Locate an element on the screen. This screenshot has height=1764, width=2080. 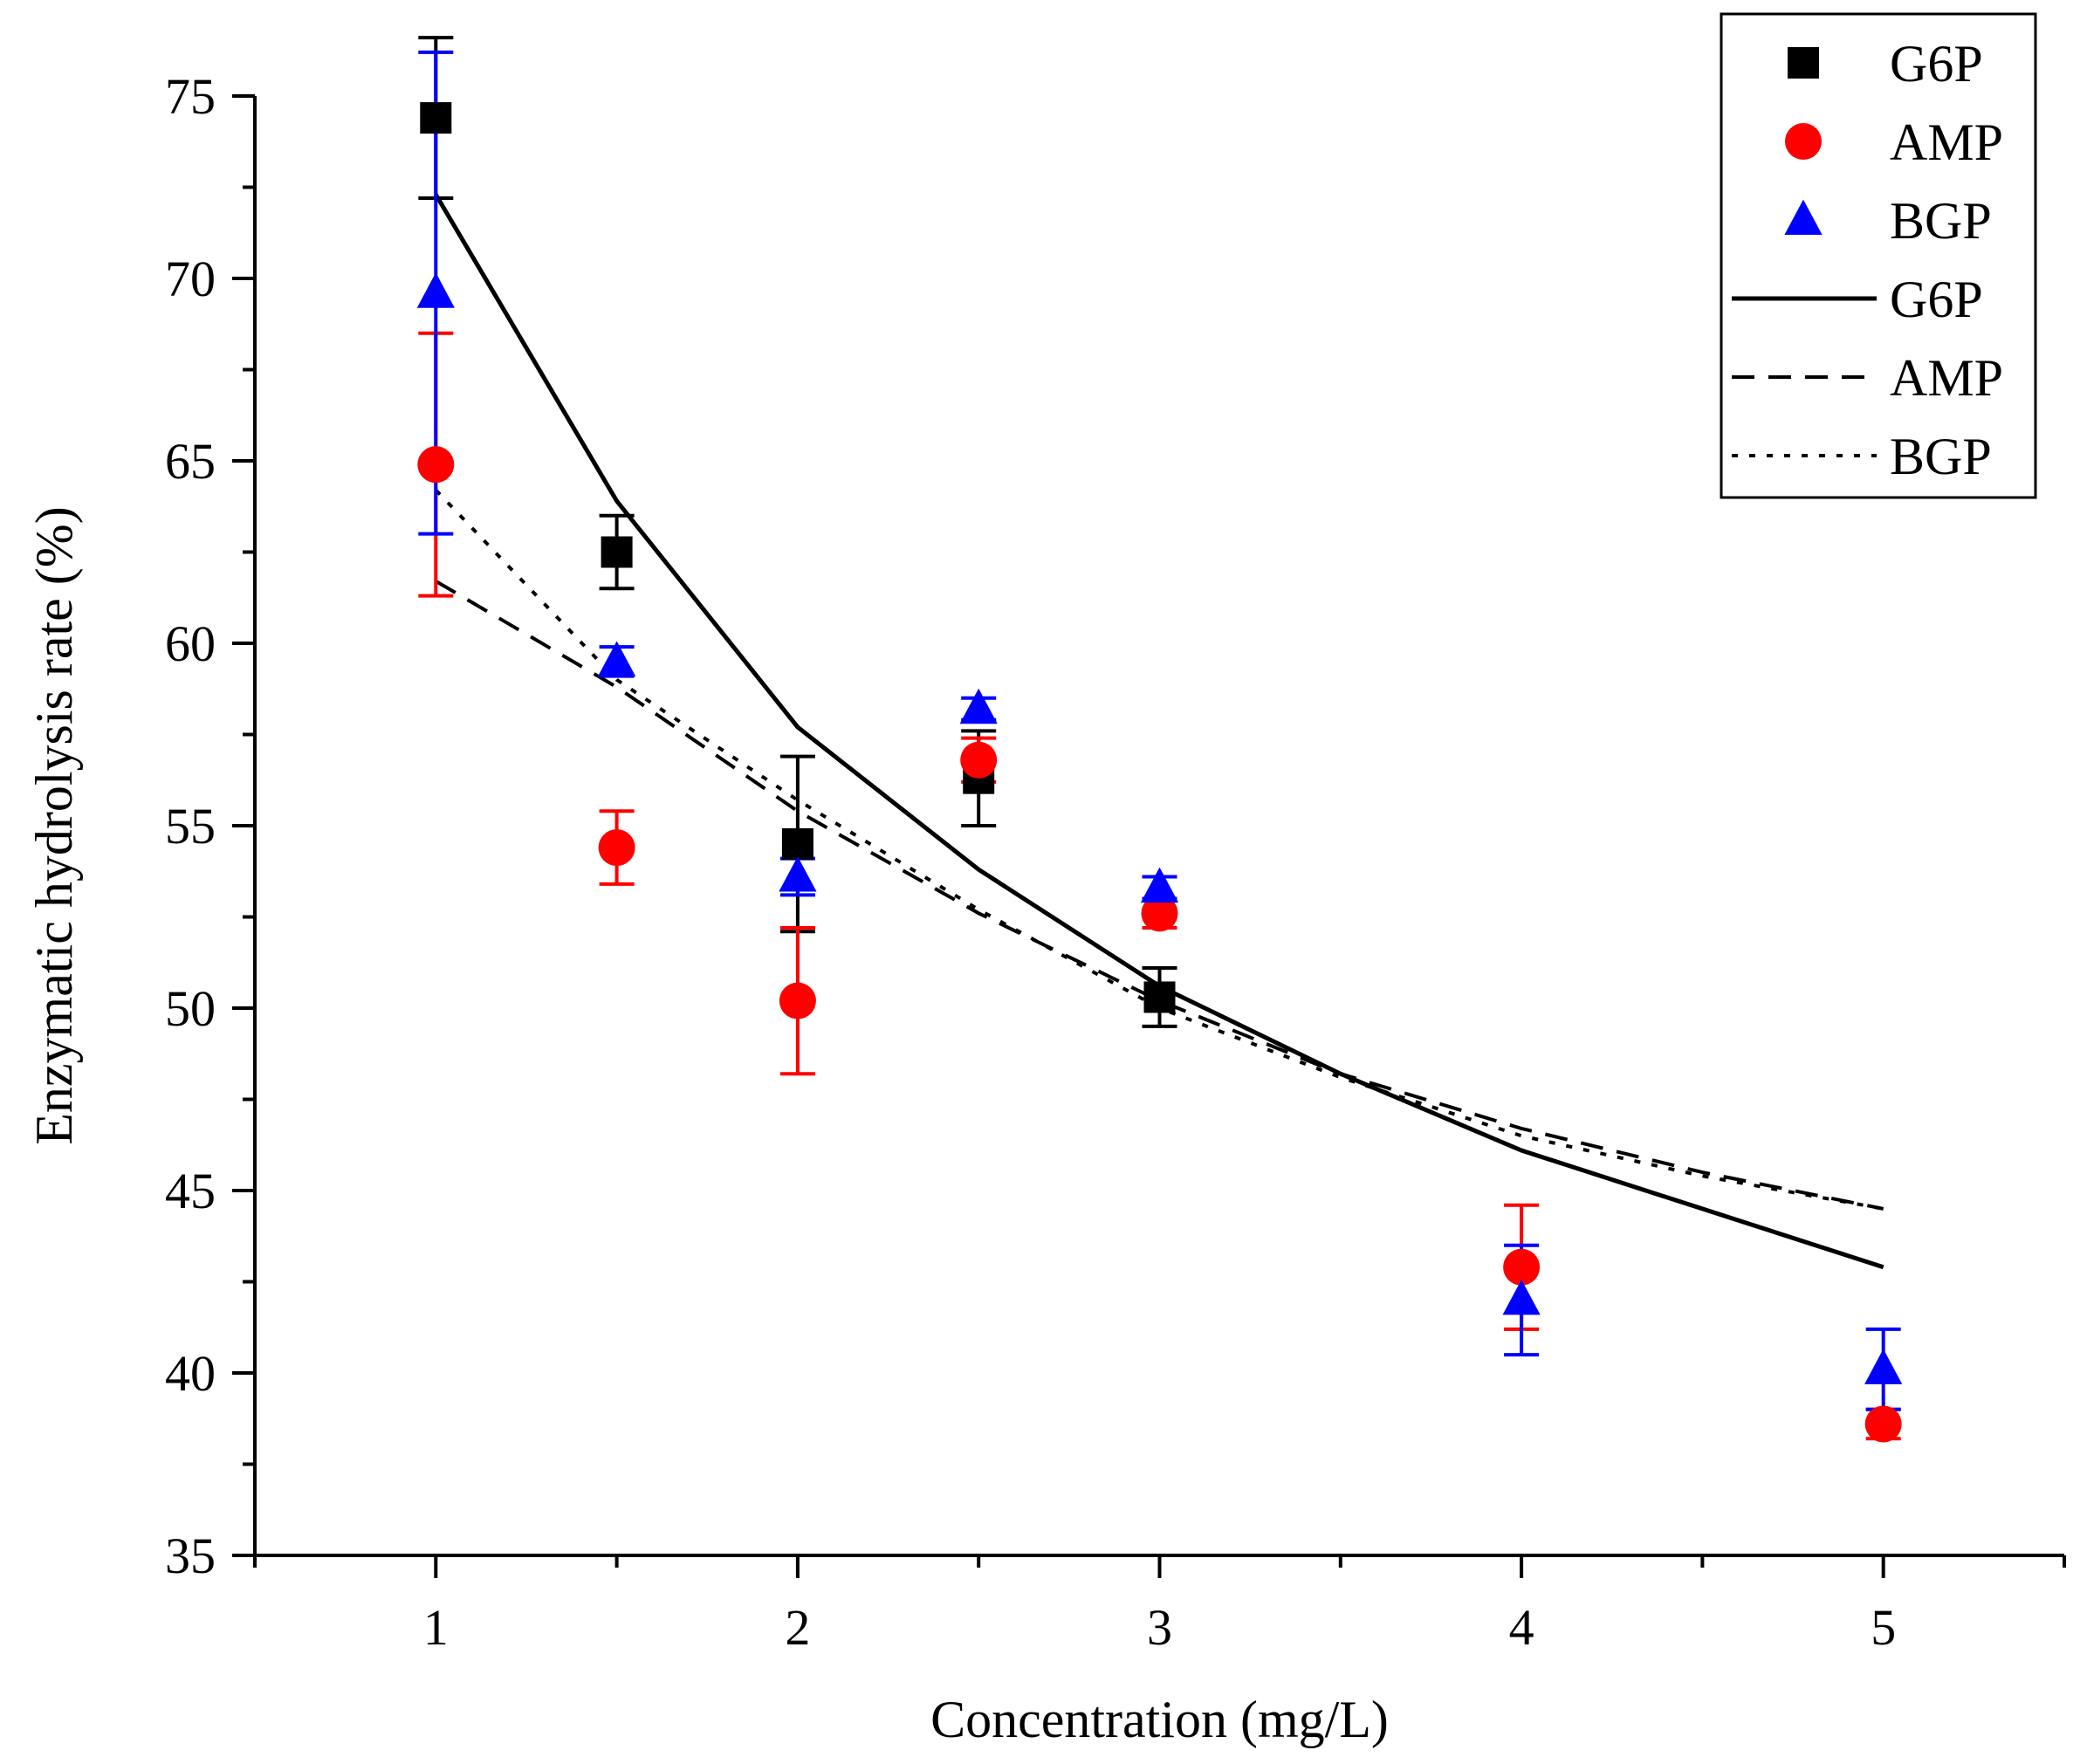
legend-row-bgp-fit: BGP is located at coordinates (1862, 457).